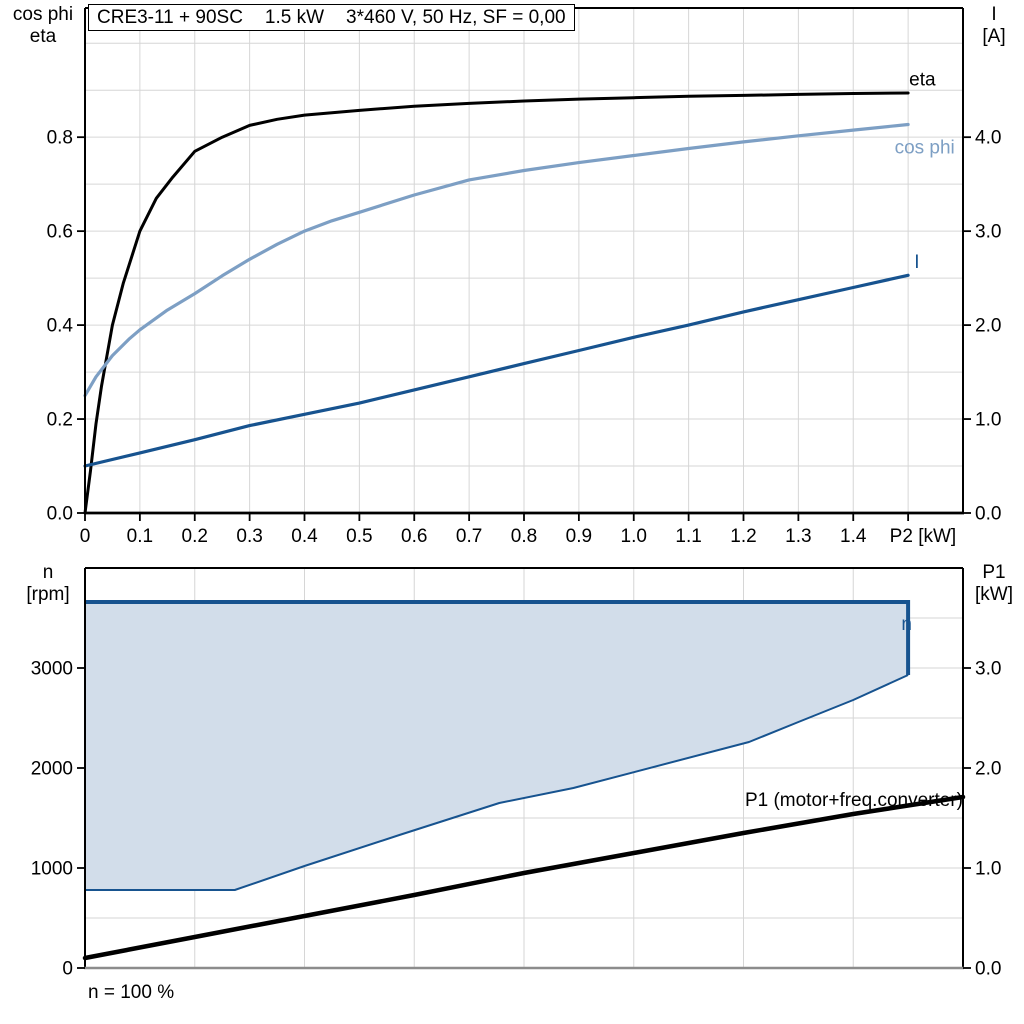 The width and height of the screenshot is (1024, 1024). Describe the element at coordinates (922, 80) in the screenshot. I see `eta-curve-label: eta` at that location.